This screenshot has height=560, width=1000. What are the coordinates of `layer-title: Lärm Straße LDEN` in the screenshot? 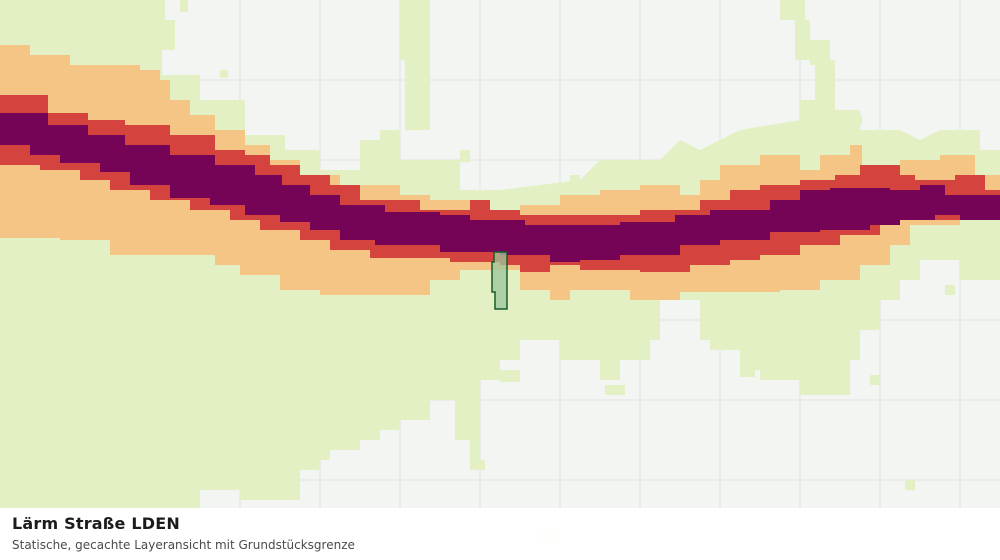 It's located at (96, 523).